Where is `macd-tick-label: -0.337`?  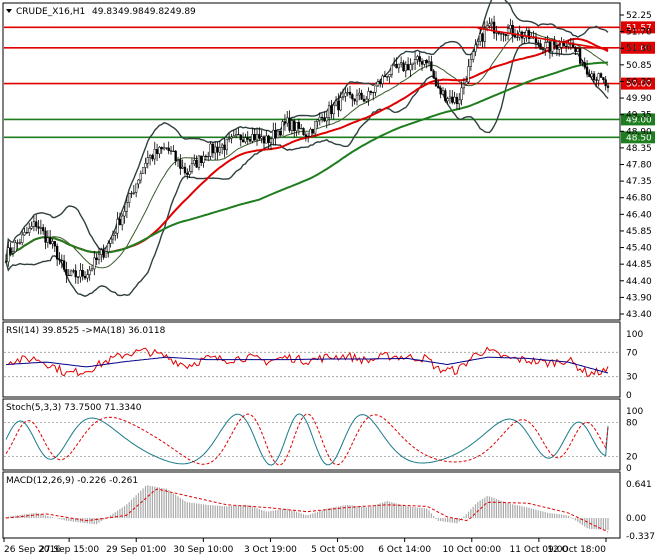
macd-tick-label: -0.337 is located at coordinates (640, 537).